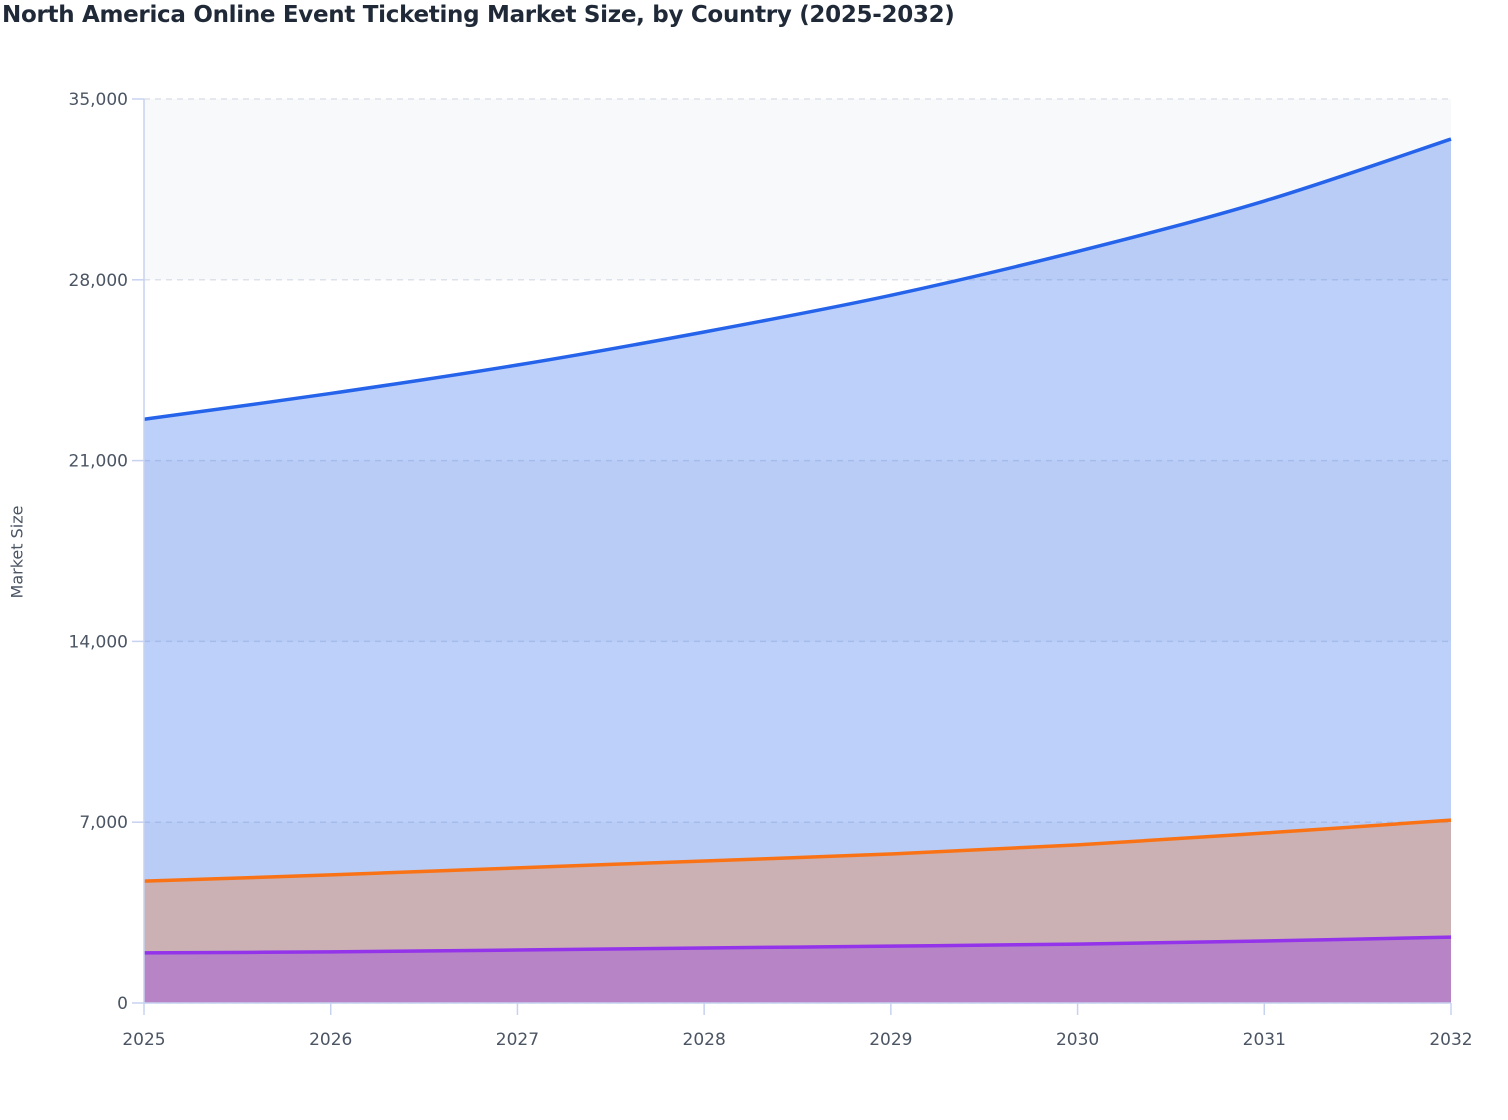 The height and width of the screenshot is (1120, 1508). What do you see at coordinates (98, 281) in the screenshot?
I see `y-tick-label: 28,000` at bounding box center [98, 281].